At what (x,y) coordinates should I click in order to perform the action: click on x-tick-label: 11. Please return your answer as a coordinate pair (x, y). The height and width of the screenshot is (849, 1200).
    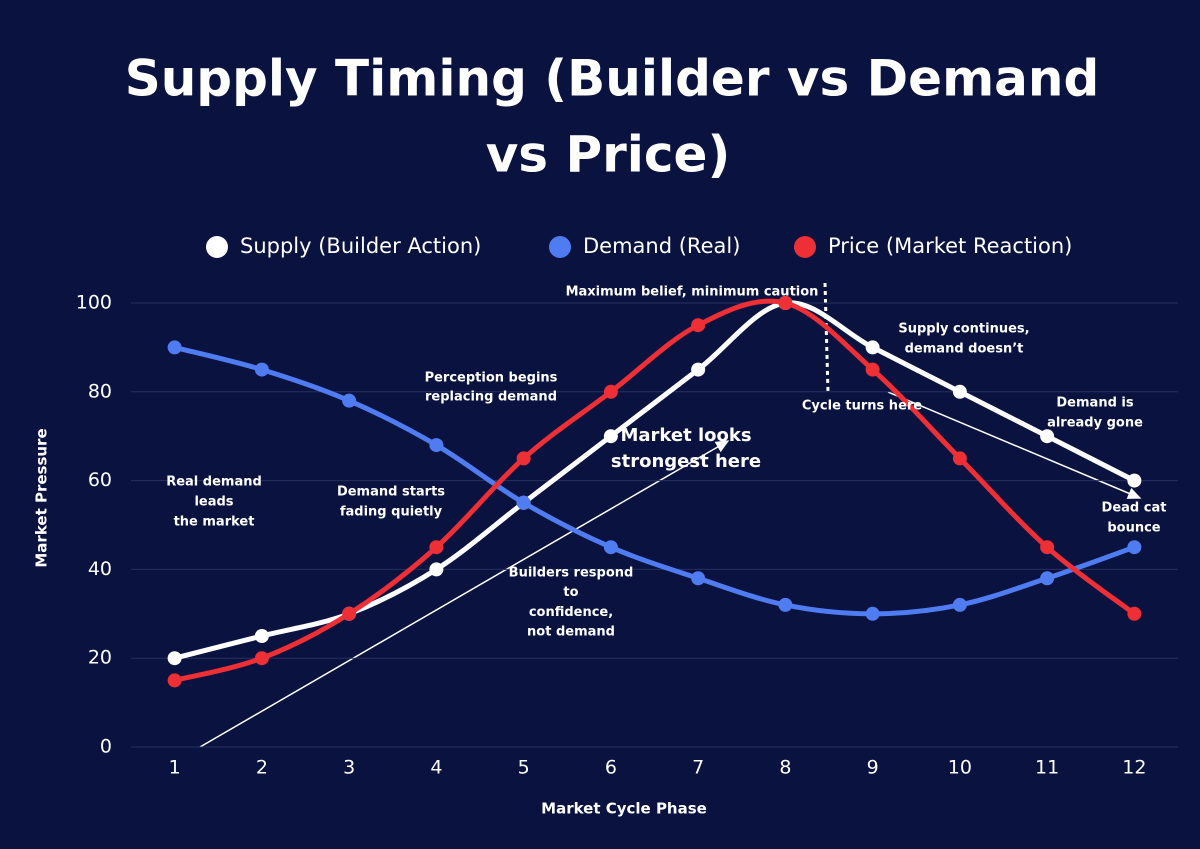
    Looking at the image, I should click on (1047, 768).